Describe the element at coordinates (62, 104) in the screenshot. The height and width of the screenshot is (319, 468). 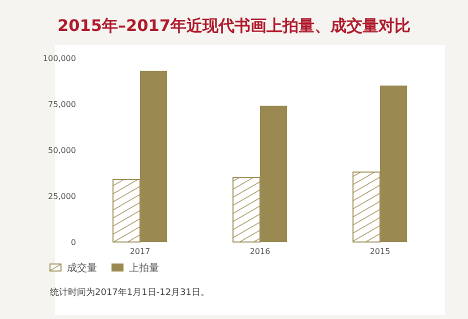
I see `y-tick-label: 75,000` at that location.